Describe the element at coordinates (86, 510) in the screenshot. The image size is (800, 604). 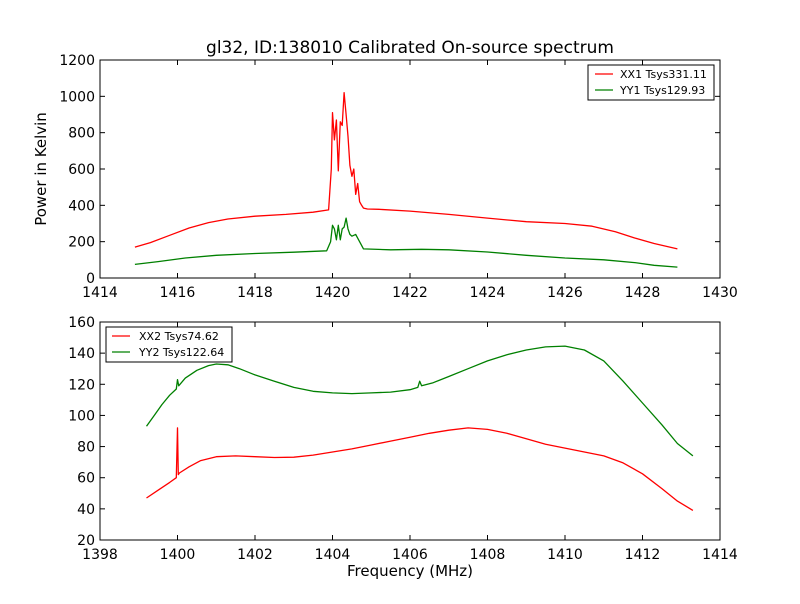
I see `y-tick-label: 40` at that location.